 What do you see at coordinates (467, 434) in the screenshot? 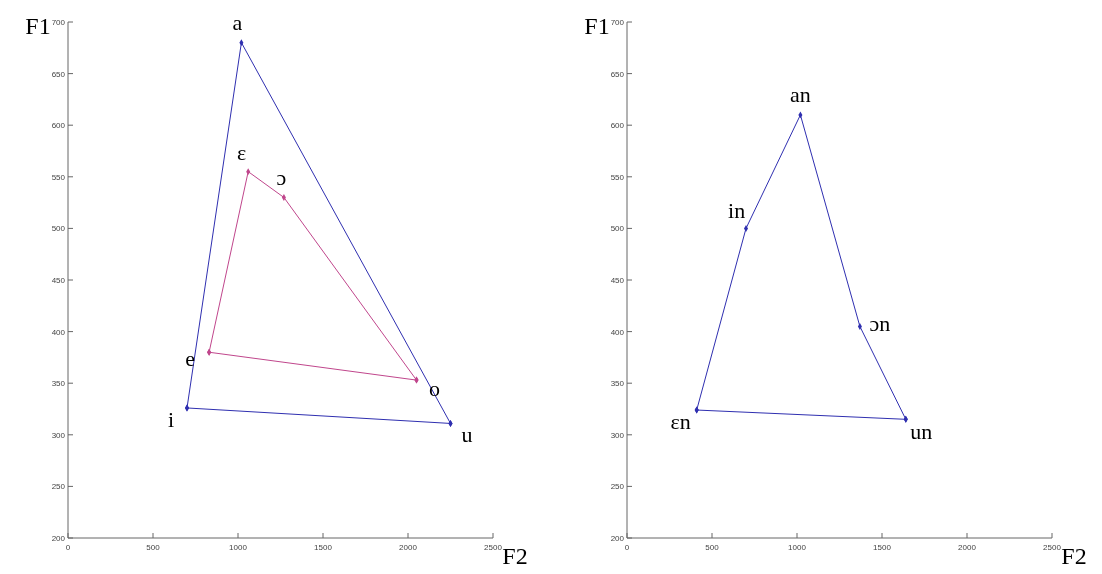
I see `annotation: u` at bounding box center [467, 434].